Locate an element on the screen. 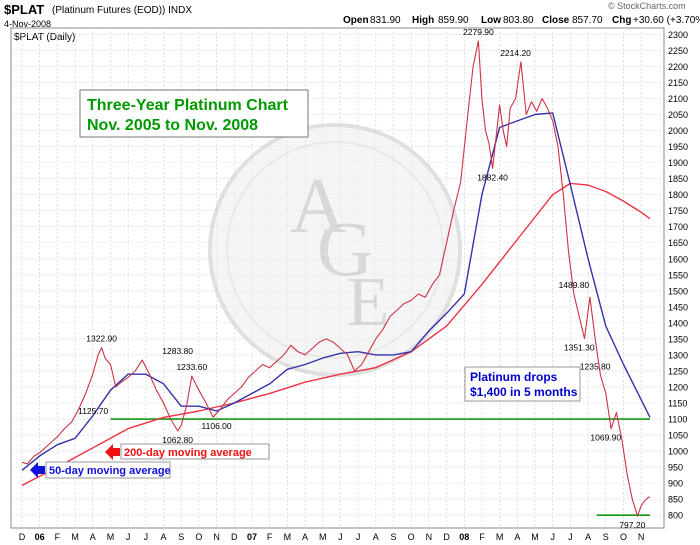  y-tick-label: 1050 is located at coordinates (678, 436).